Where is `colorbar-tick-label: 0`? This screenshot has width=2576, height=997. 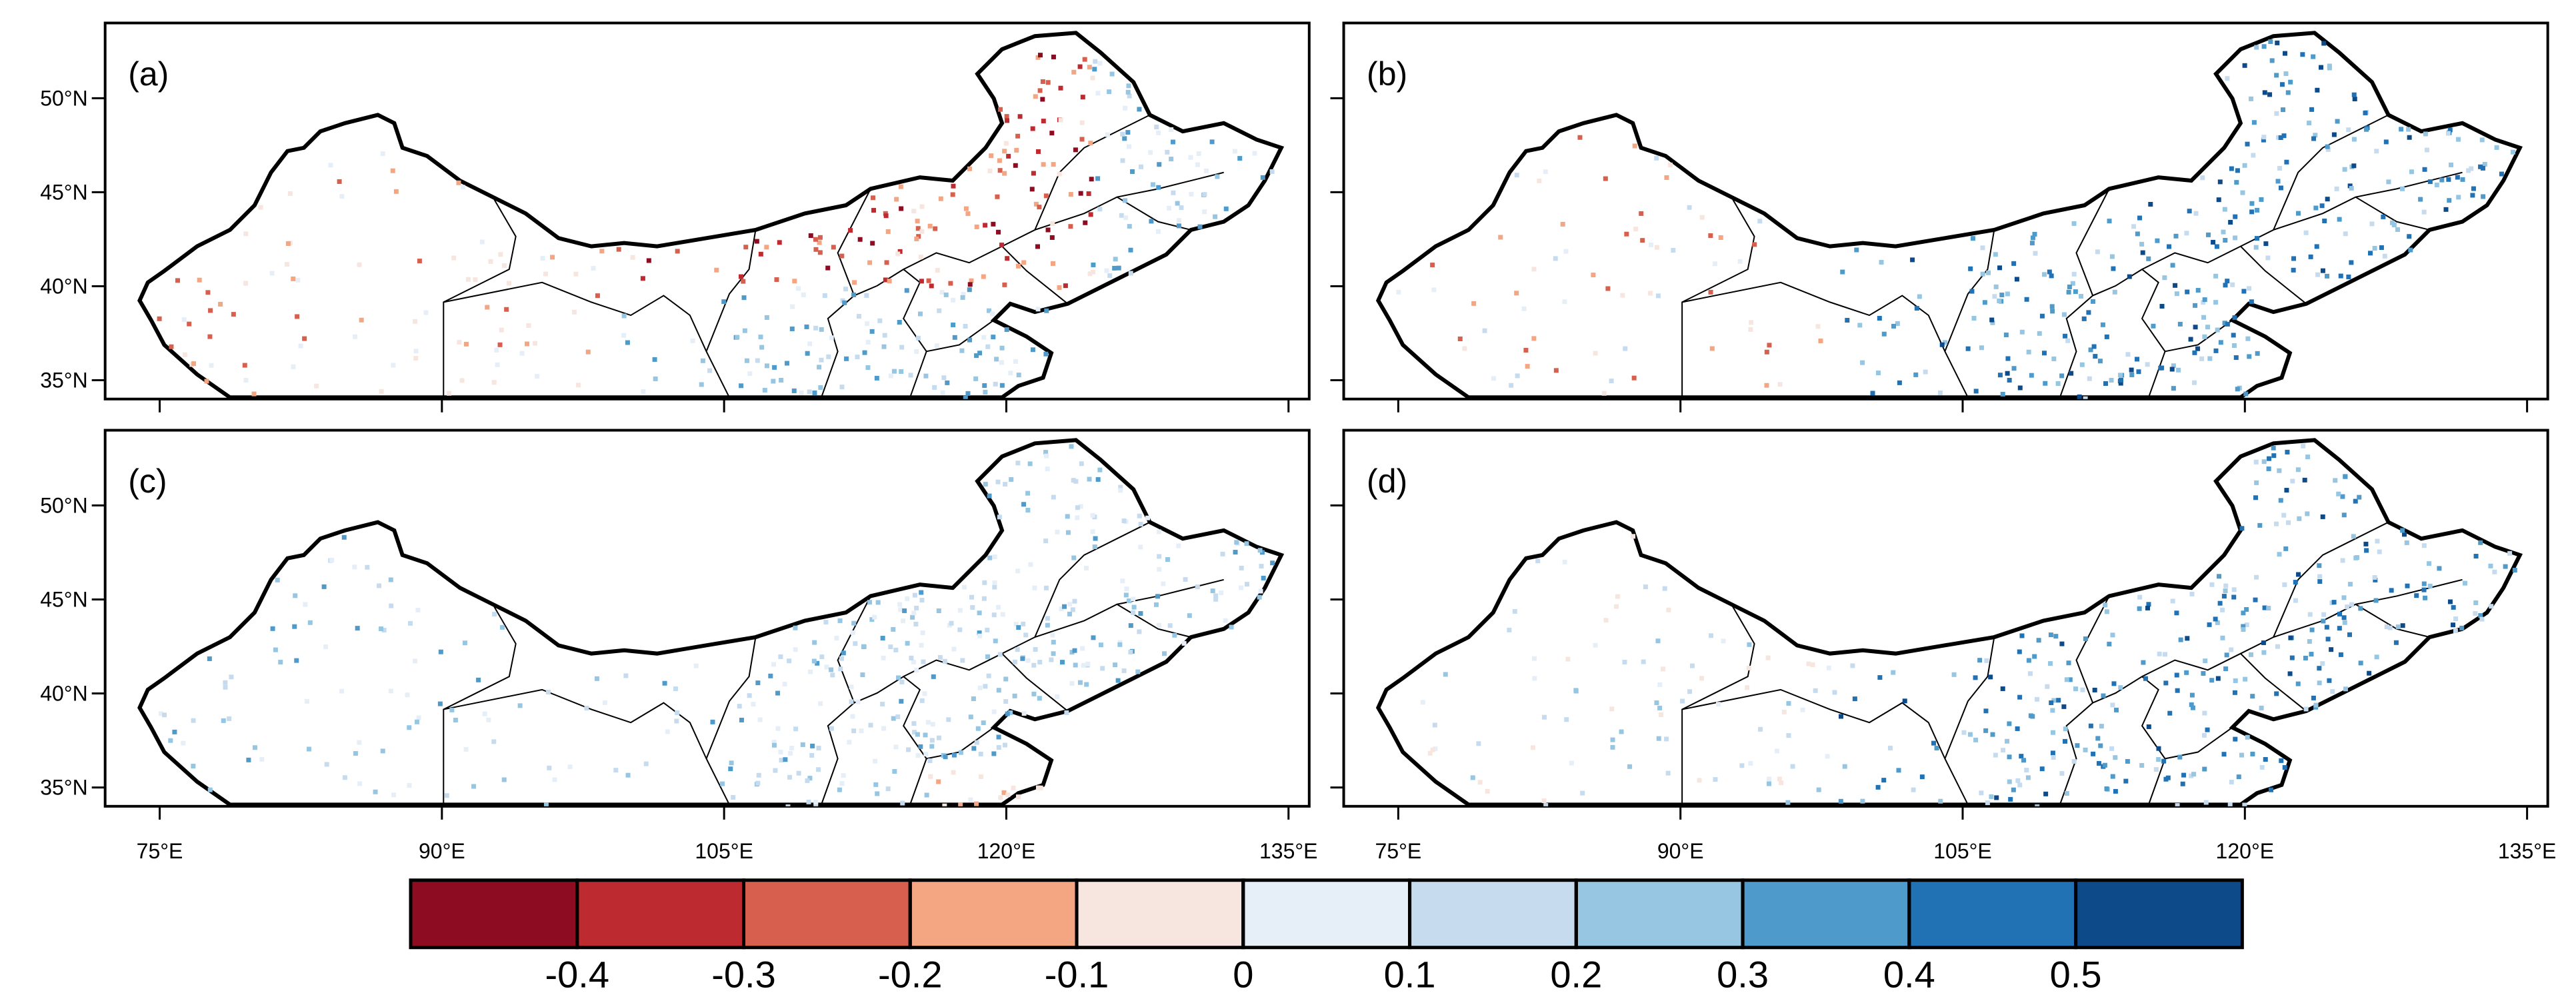 colorbar-tick-label: 0 is located at coordinates (1243, 975).